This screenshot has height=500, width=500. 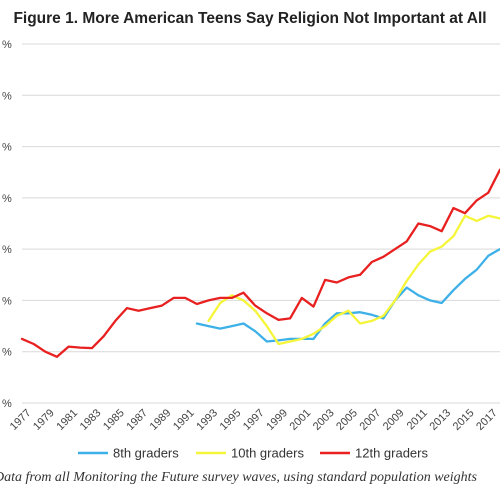 What do you see at coordinates (391, 453) in the screenshot?
I see `legend-label-12th-graders: 12th graders` at bounding box center [391, 453].